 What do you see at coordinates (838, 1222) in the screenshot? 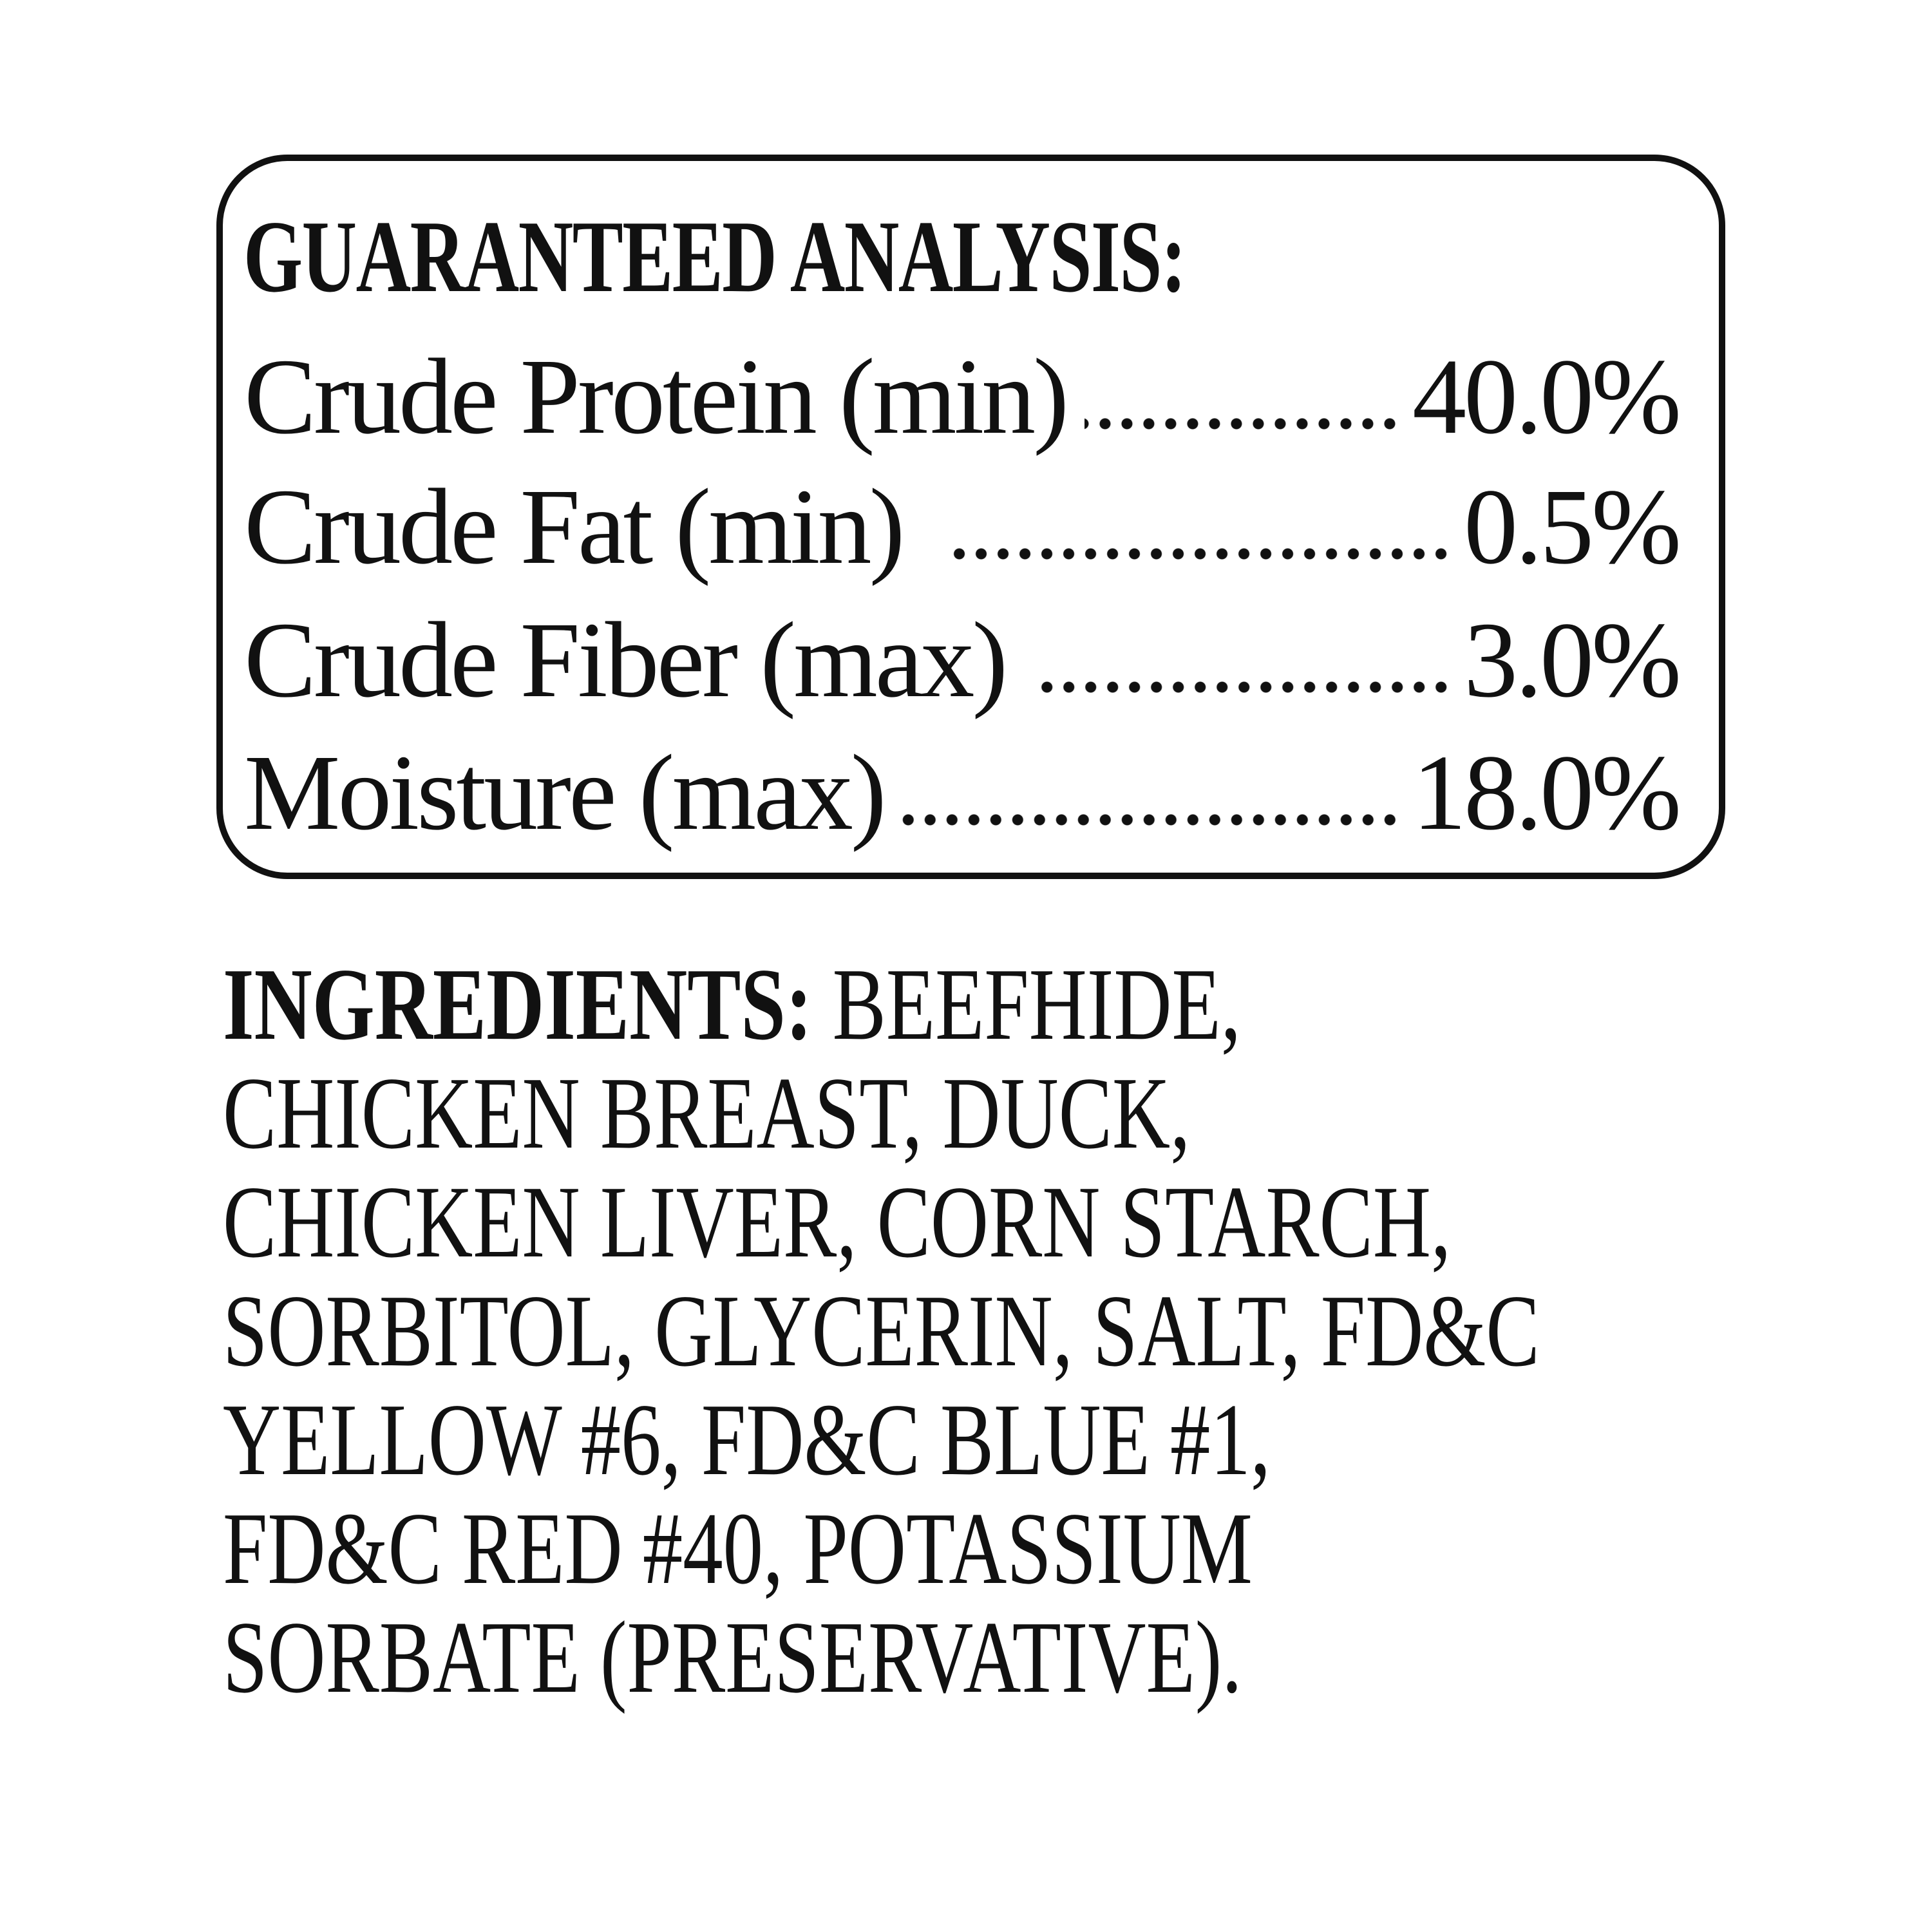
I see `ingredients-line: CHICKEN LIVER, CORN STARCH,` at bounding box center [838, 1222].